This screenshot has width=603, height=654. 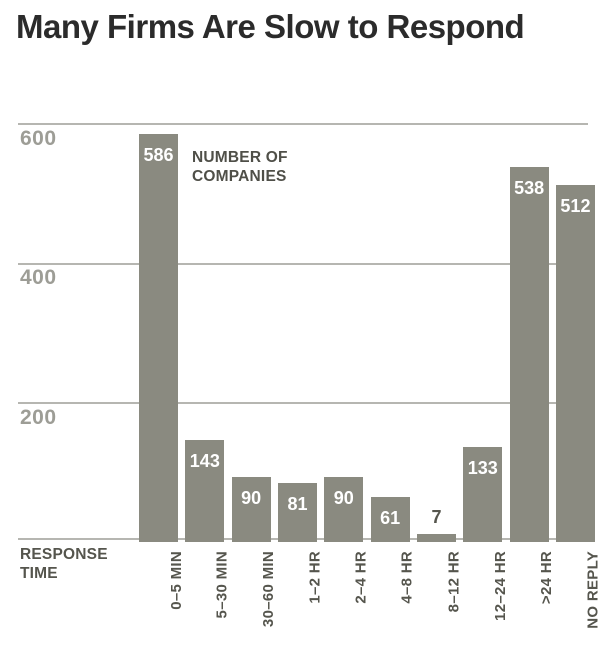 I want to click on bar-30–60 MIN: 90, so click(x=251, y=509).